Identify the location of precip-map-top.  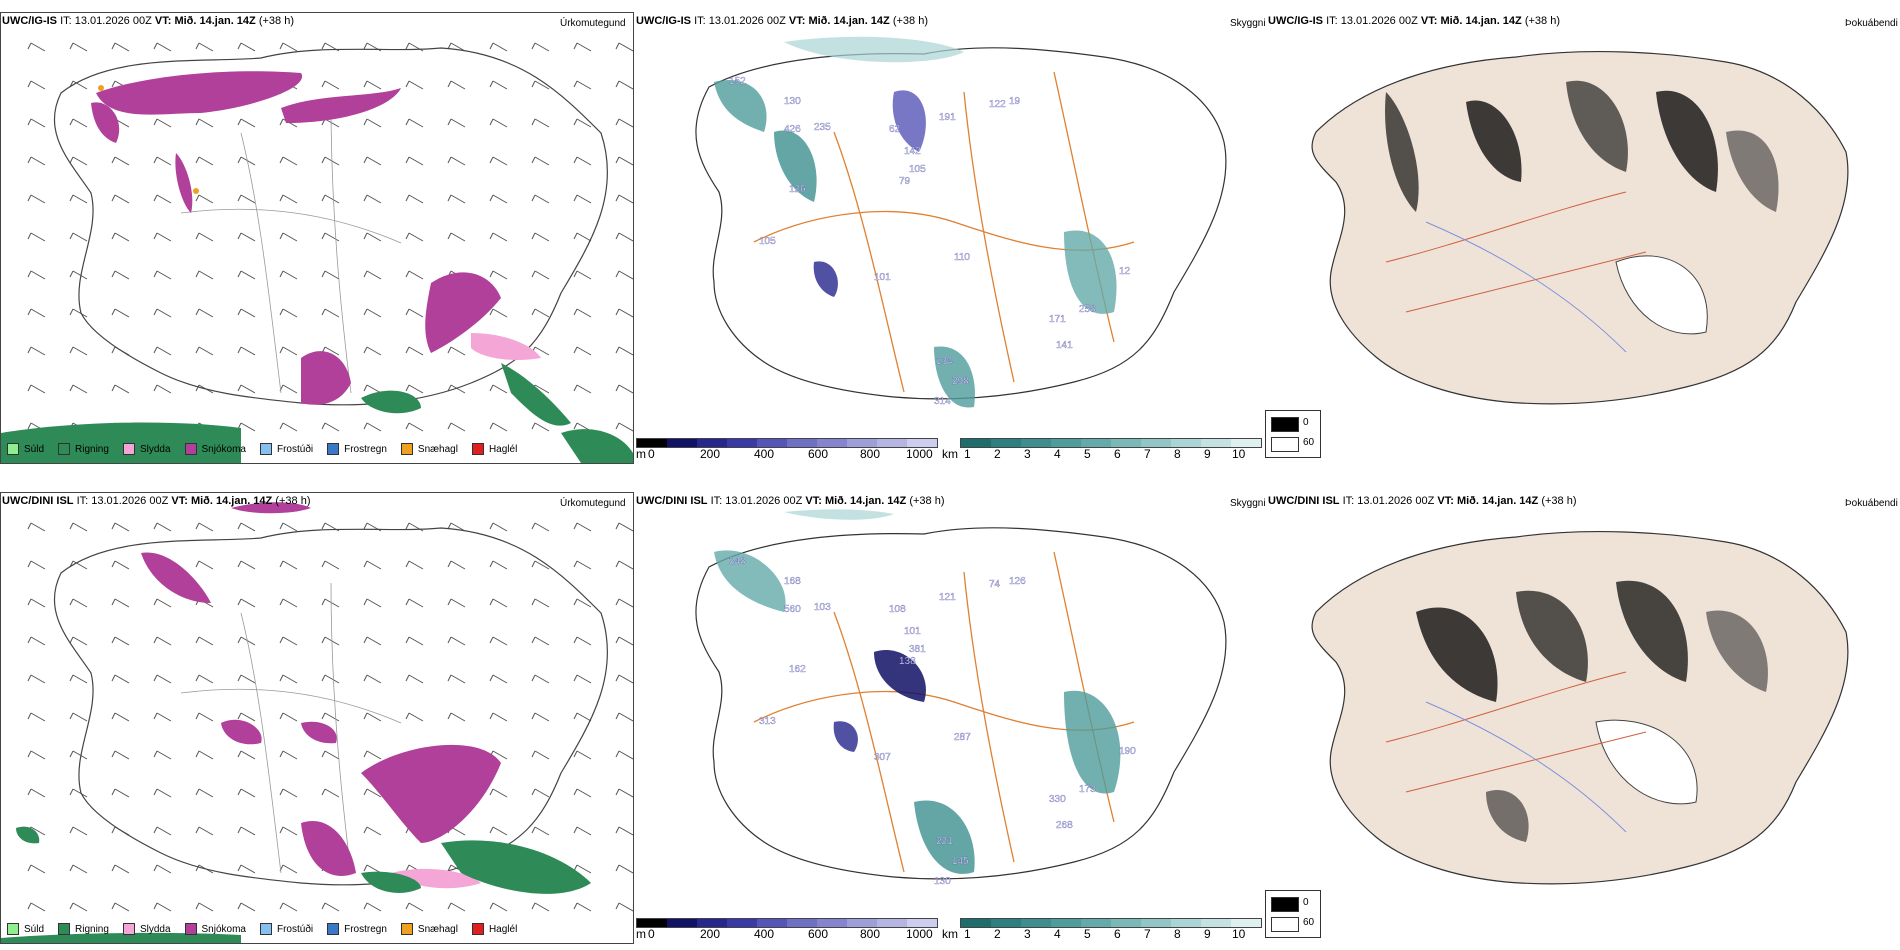
(317, 252).